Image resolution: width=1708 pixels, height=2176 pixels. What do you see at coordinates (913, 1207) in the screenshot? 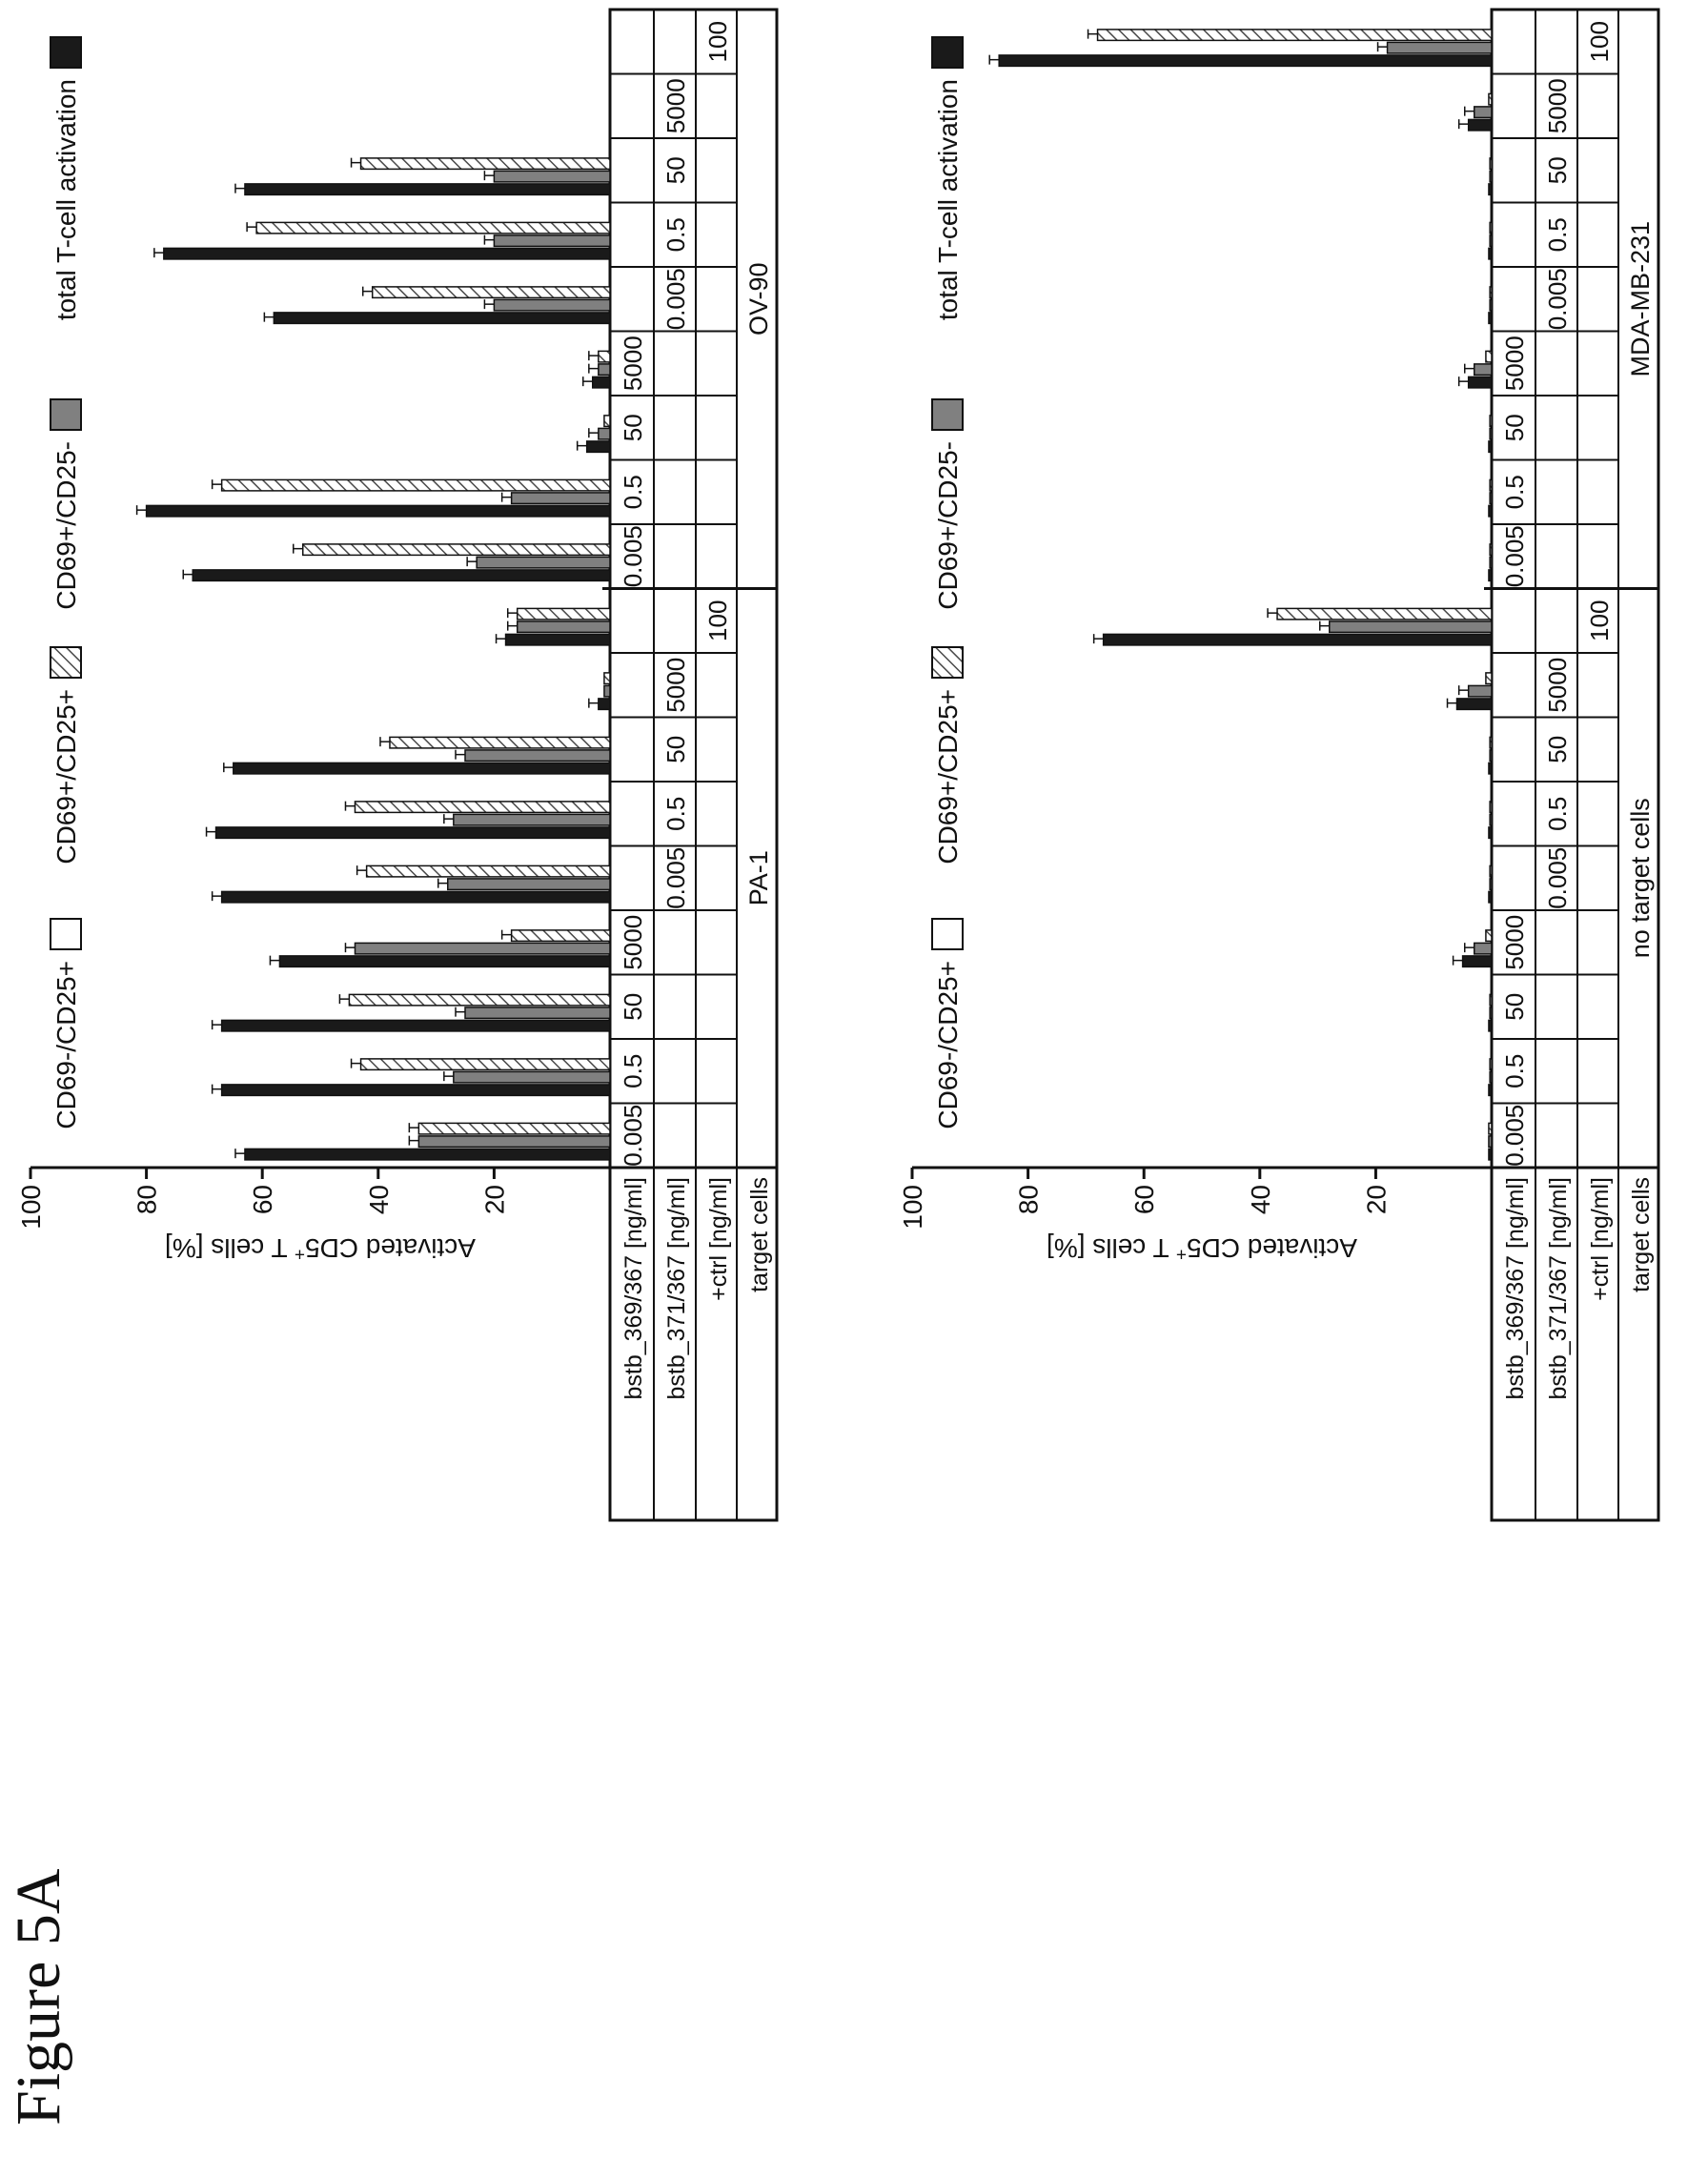
I see `y-tick-label: 100` at bounding box center [913, 1207].